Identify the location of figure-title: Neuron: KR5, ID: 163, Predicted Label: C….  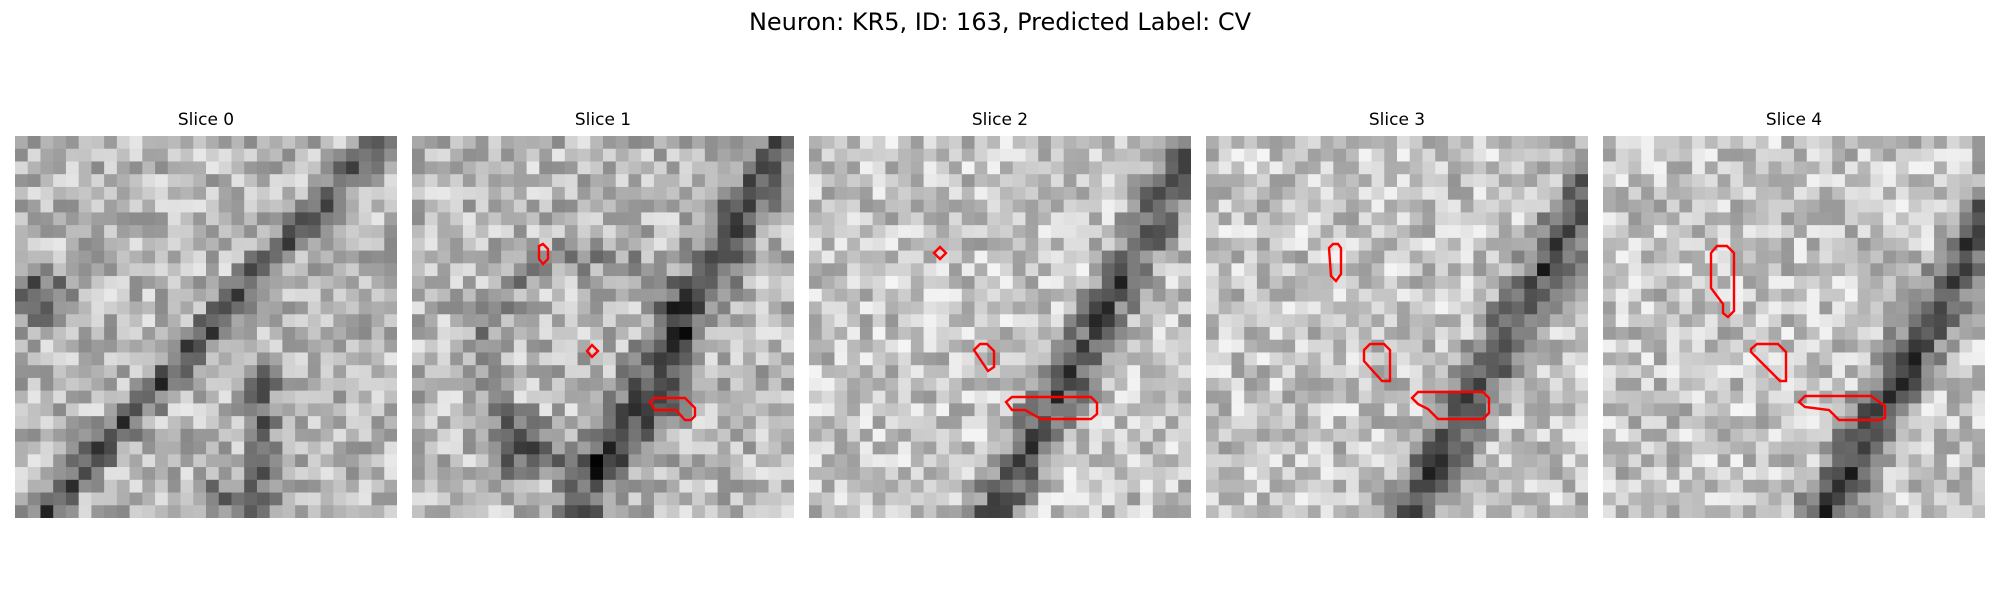
(1000, 22).